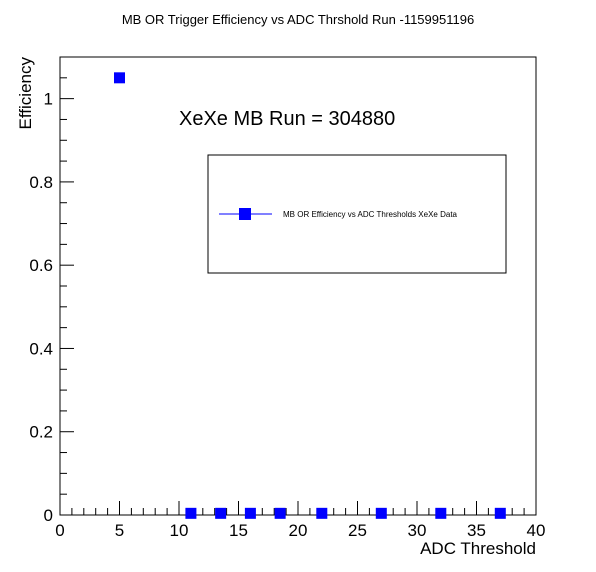  I want to click on x-tick-label: 40, so click(536, 530).